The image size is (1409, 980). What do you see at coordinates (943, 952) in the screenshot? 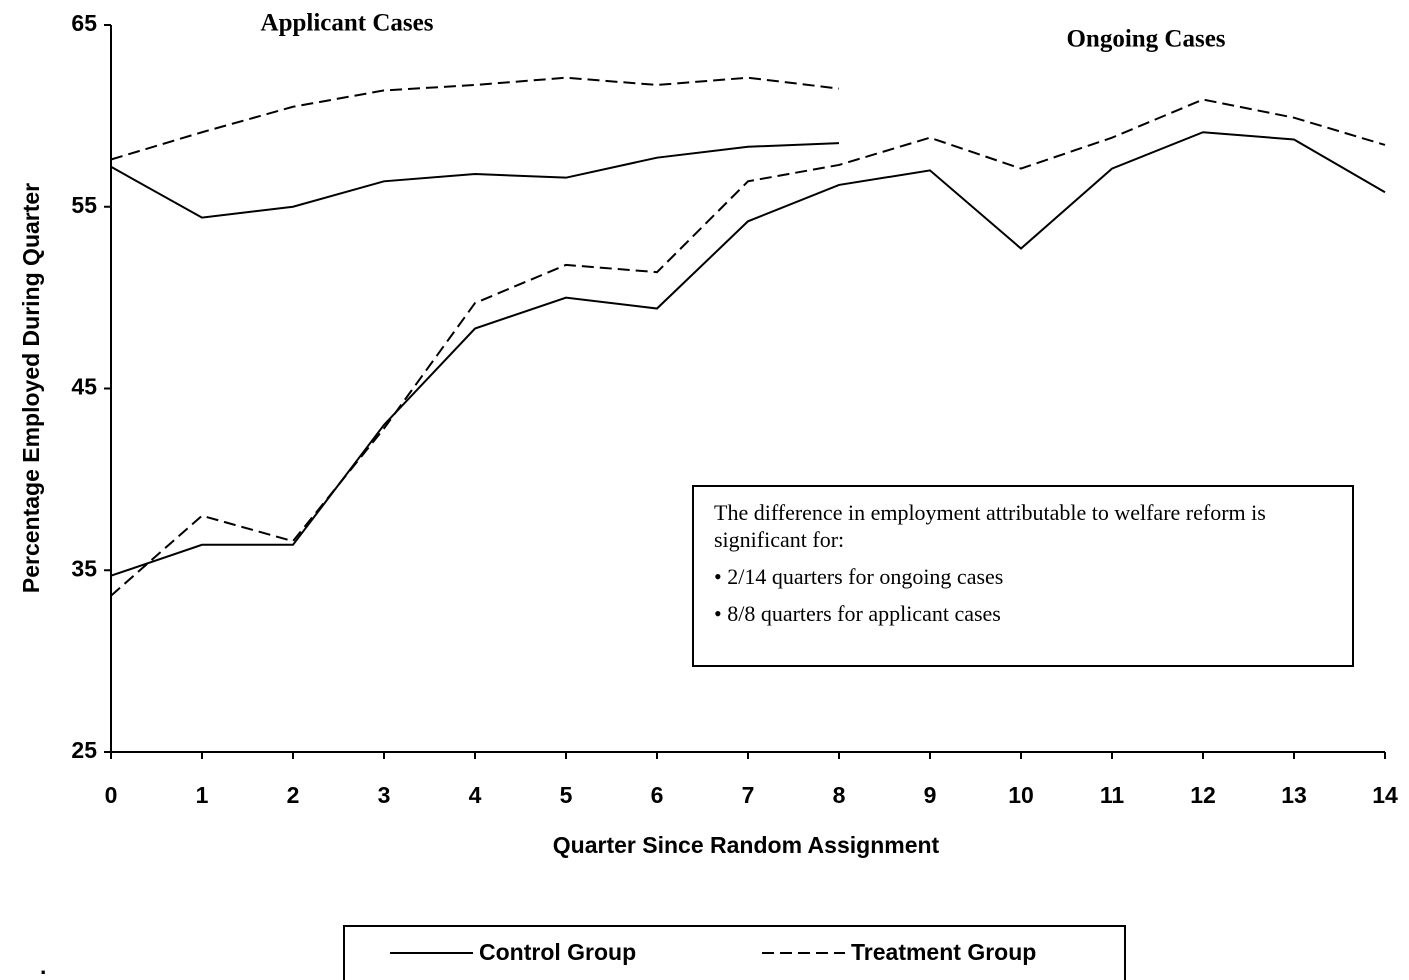
I see `legend-label: Treatment Group` at bounding box center [943, 952].